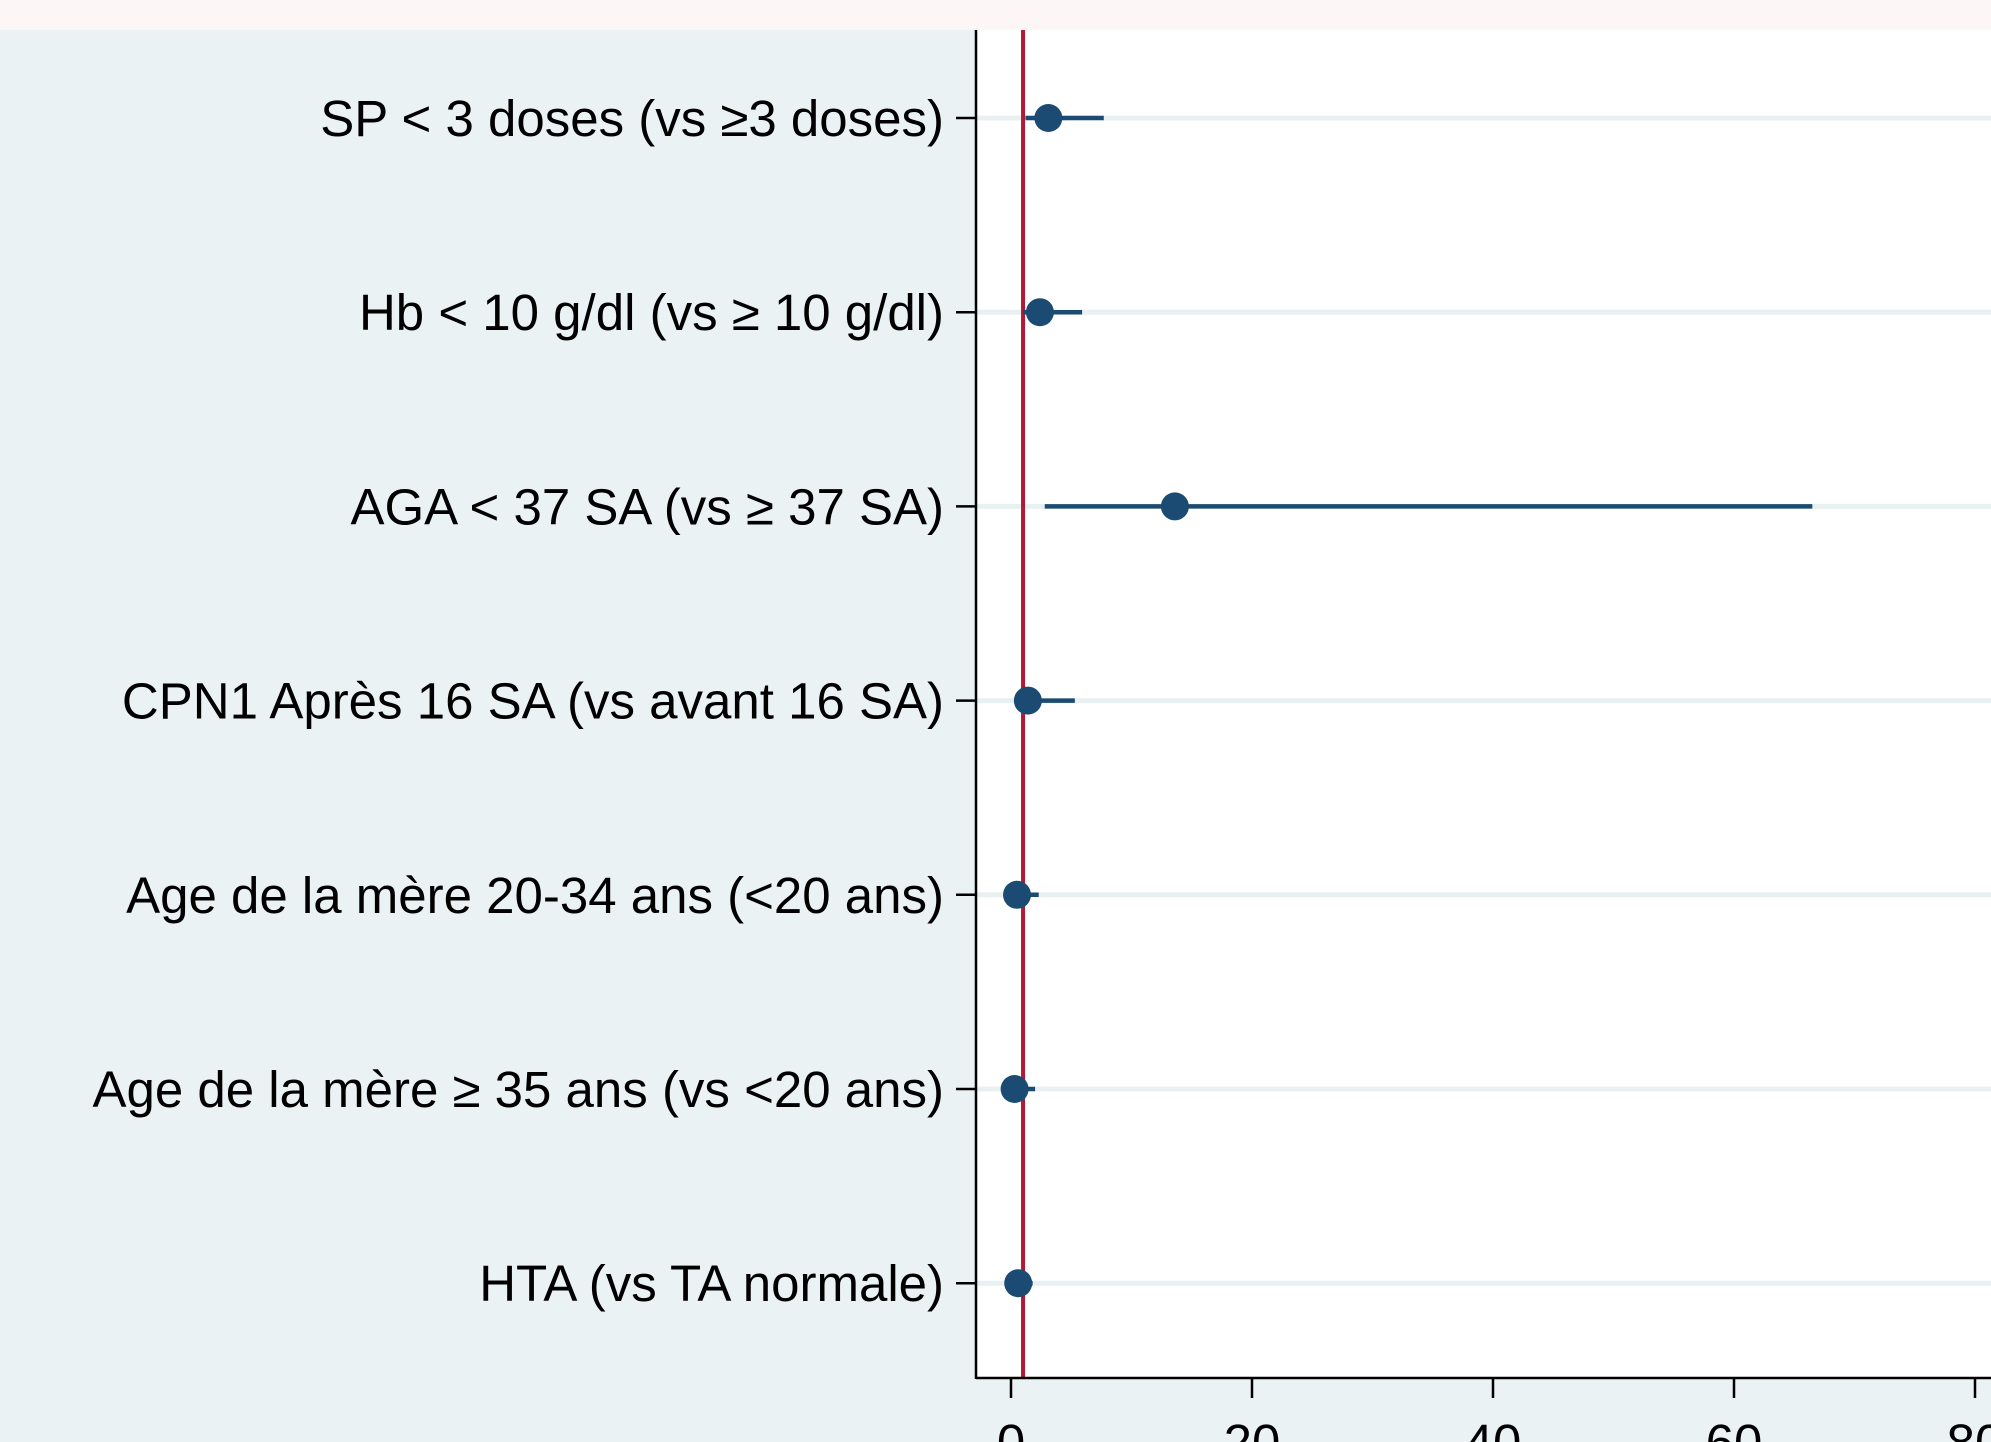 This screenshot has height=1442, width=1991. What do you see at coordinates (651, 312) in the screenshot?
I see `category-label: Hb < 10 g/dl (vs ≥ 10 g/dl)` at bounding box center [651, 312].